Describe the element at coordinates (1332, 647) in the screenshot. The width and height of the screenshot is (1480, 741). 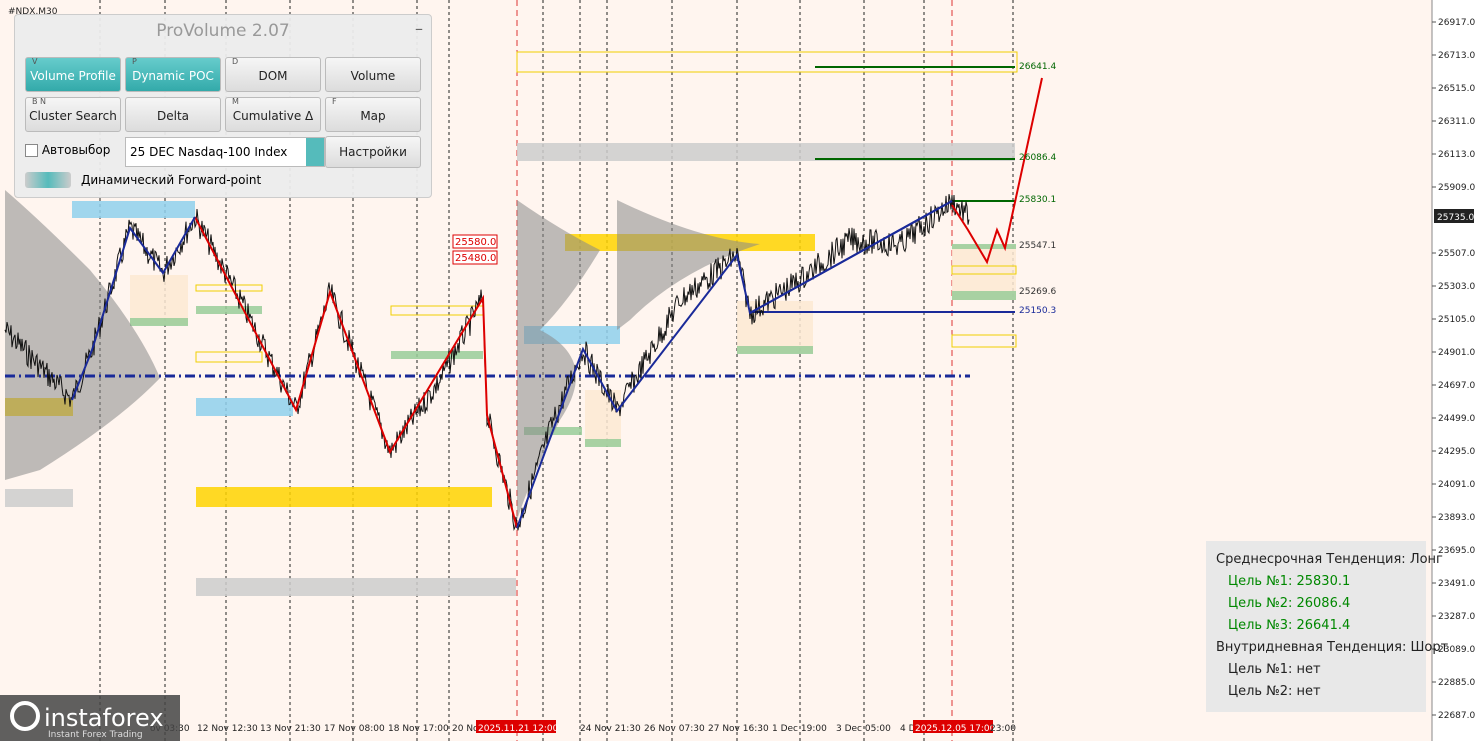
I see `info-line: Внутридневная Тенденция: Шорт` at that location.